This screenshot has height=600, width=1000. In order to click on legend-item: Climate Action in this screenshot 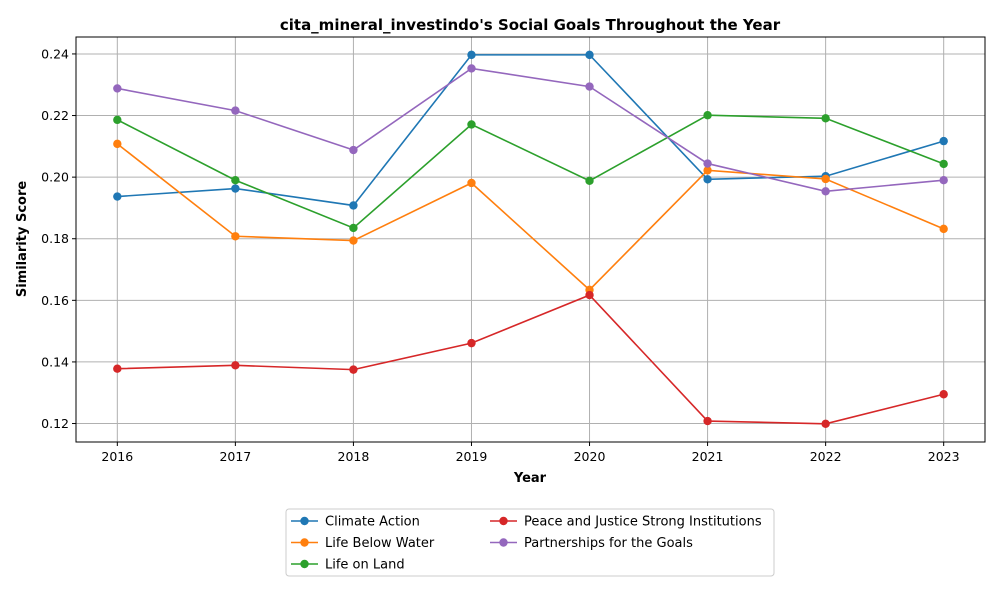, I will do `click(355, 522)`.